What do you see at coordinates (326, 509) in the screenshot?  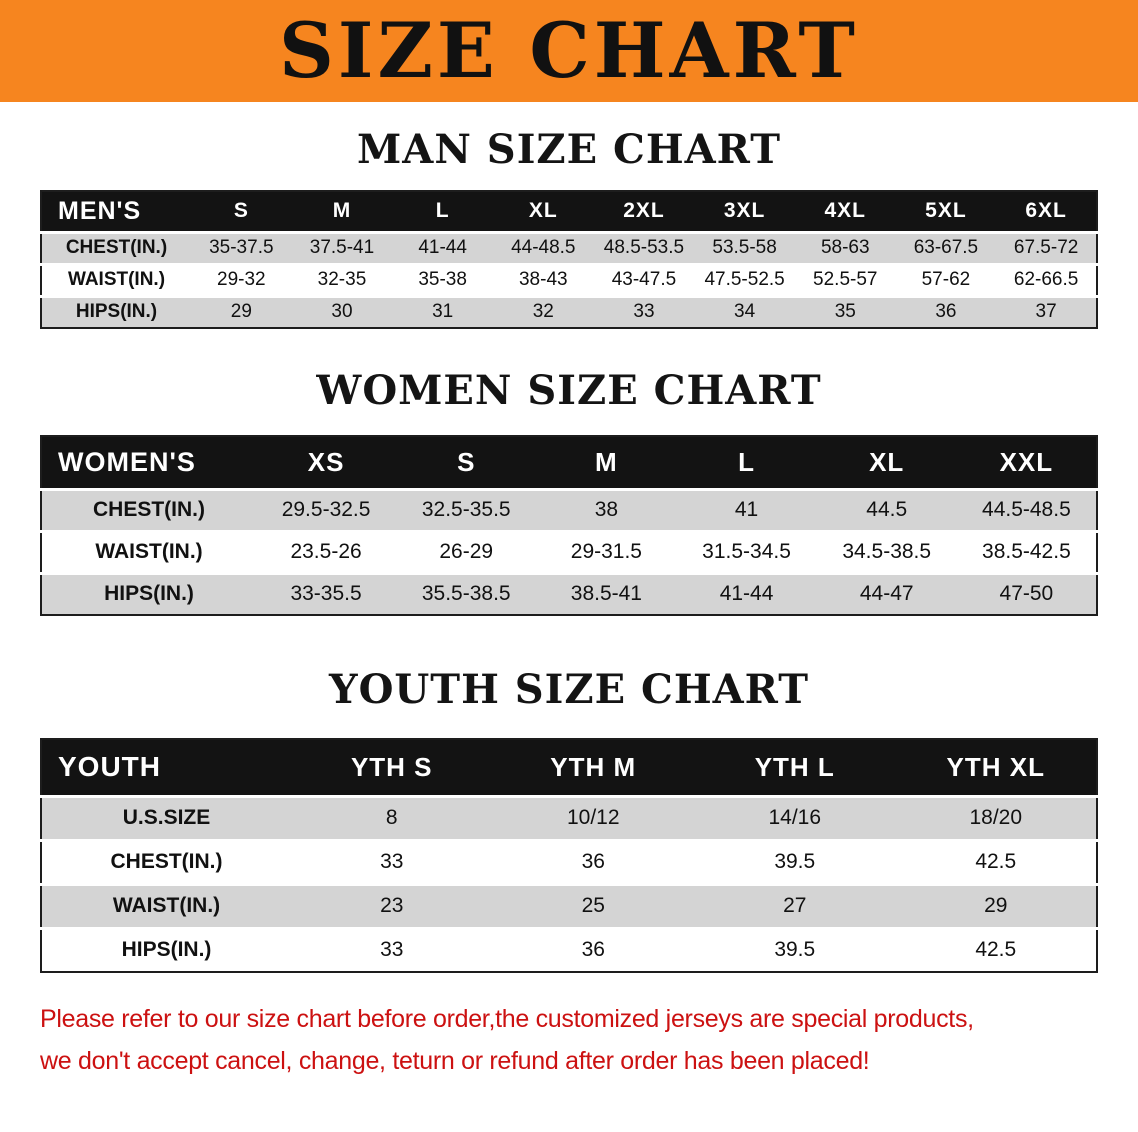 I see `data-cell: 29.5-32.5` at bounding box center [326, 509].